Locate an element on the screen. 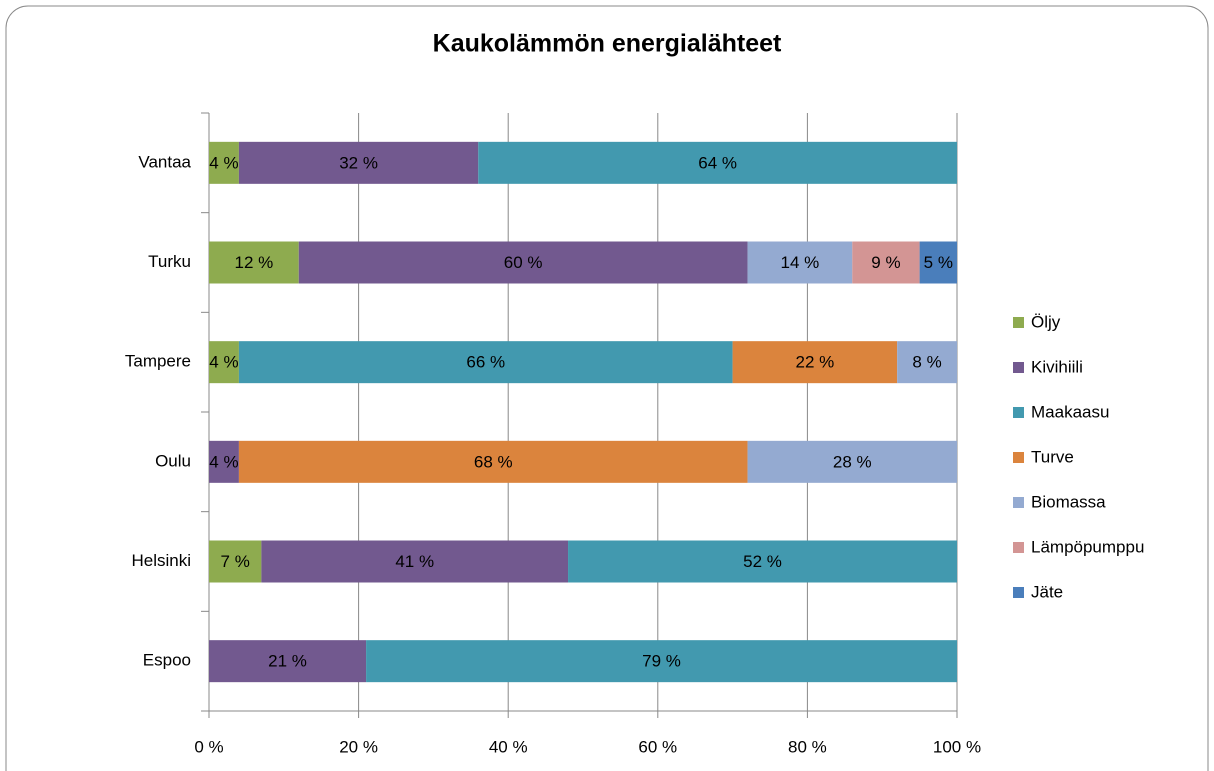  y-tick-label: Espoo is located at coordinates (167, 660).